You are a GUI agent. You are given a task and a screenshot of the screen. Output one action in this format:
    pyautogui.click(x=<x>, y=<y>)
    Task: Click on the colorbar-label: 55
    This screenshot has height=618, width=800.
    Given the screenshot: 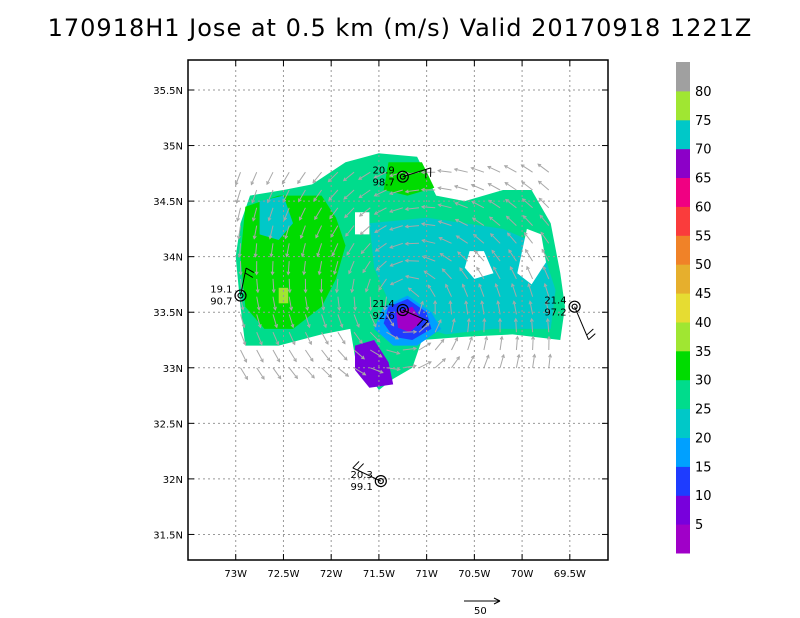 What is the action you would take?
    pyautogui.click(x=703, y=236)
    